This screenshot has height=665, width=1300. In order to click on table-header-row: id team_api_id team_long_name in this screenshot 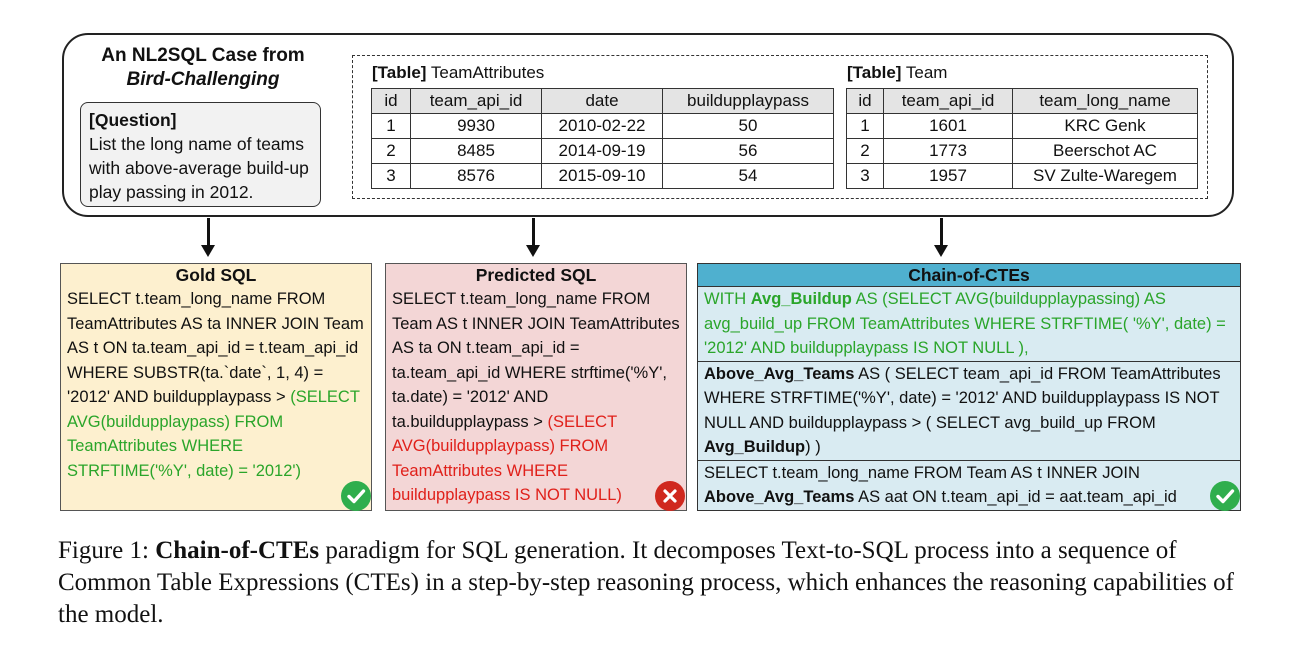, I will do `click(1022, 101)`.